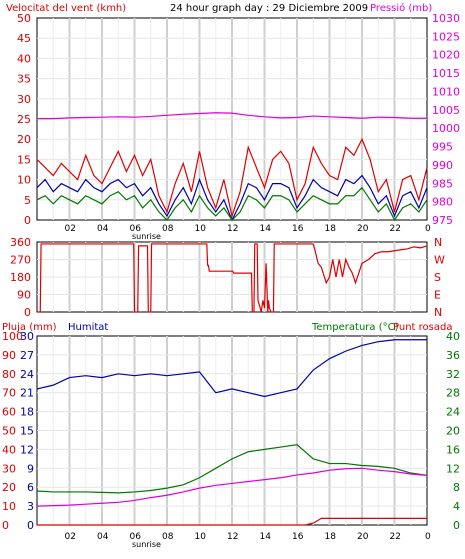 The height and width of the screenshot is (559, 465). What do you see at coordinates (453, 336) in the screenshot?
I see `temperature-tick-label: 40` at bounding box center [453, 336].